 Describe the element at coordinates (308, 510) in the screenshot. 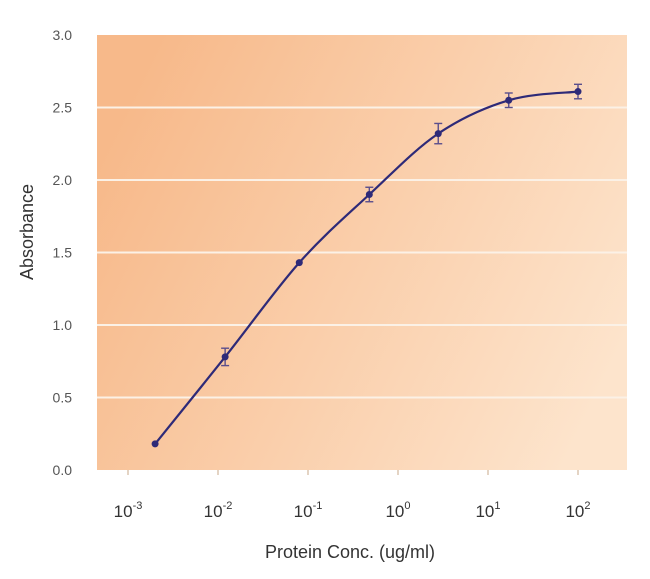

I see `x-tick-label: 10⁻¹` at that location.